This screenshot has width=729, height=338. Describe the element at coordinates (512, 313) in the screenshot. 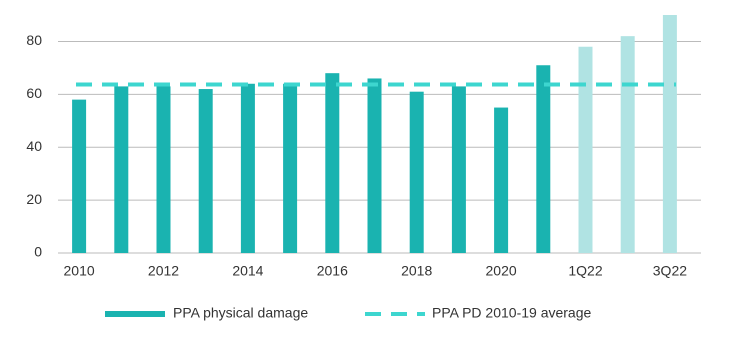

I see `legend-label: PPA PD 2010-19 average` at that location.